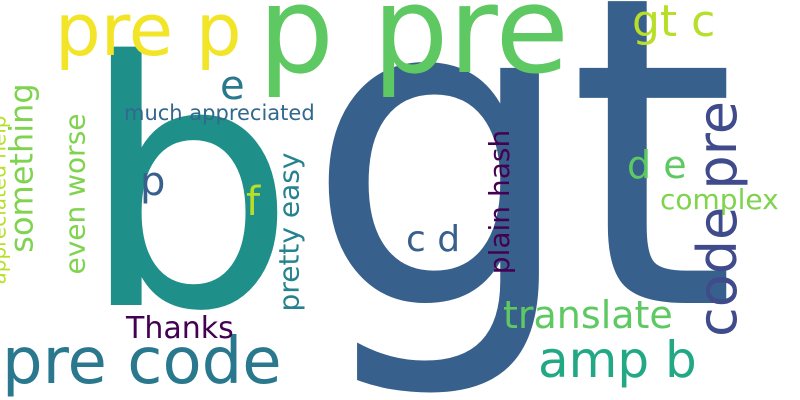 The image size is (800, 400). What do you see at coordinates (232, 86) in the screenshot?
I see `word-e: e` at bounding box center [232, 86].